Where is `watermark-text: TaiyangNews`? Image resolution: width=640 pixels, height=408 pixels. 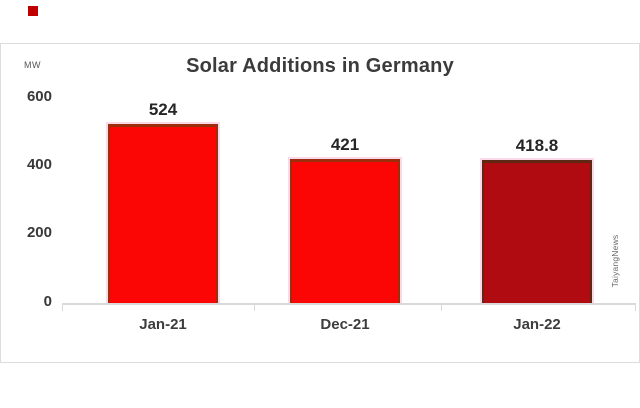 watermark-text: TaiyangNews is located at coordinates (615, 261).